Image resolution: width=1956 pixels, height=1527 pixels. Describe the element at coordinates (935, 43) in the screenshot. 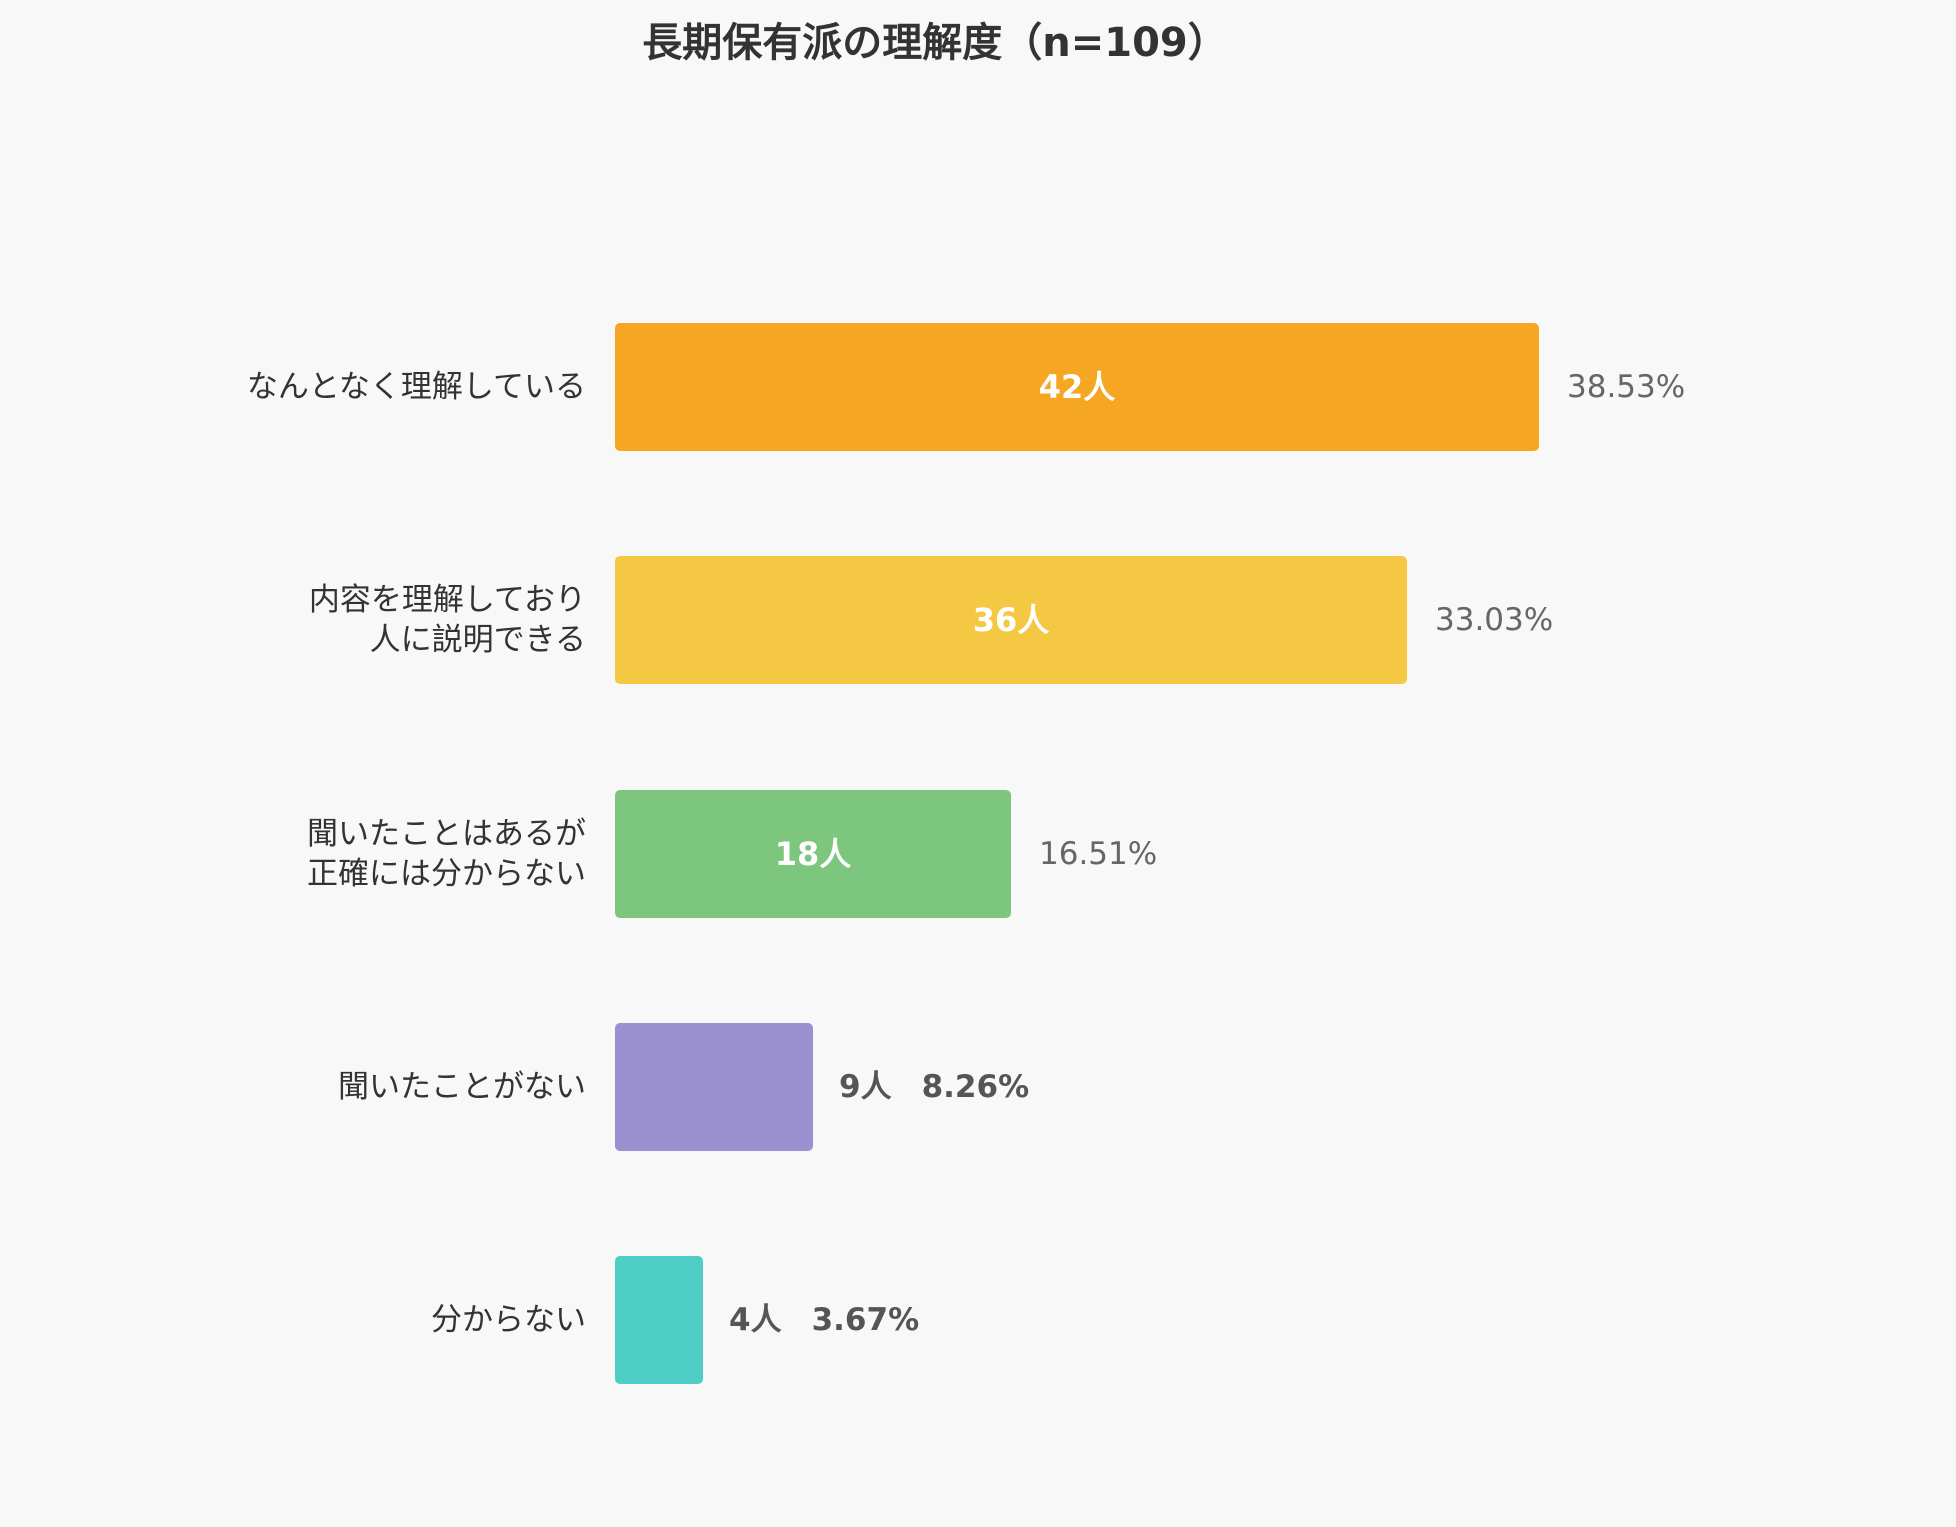

I see `chart-title: 長期保有派の理解度（n=109）` at that location.